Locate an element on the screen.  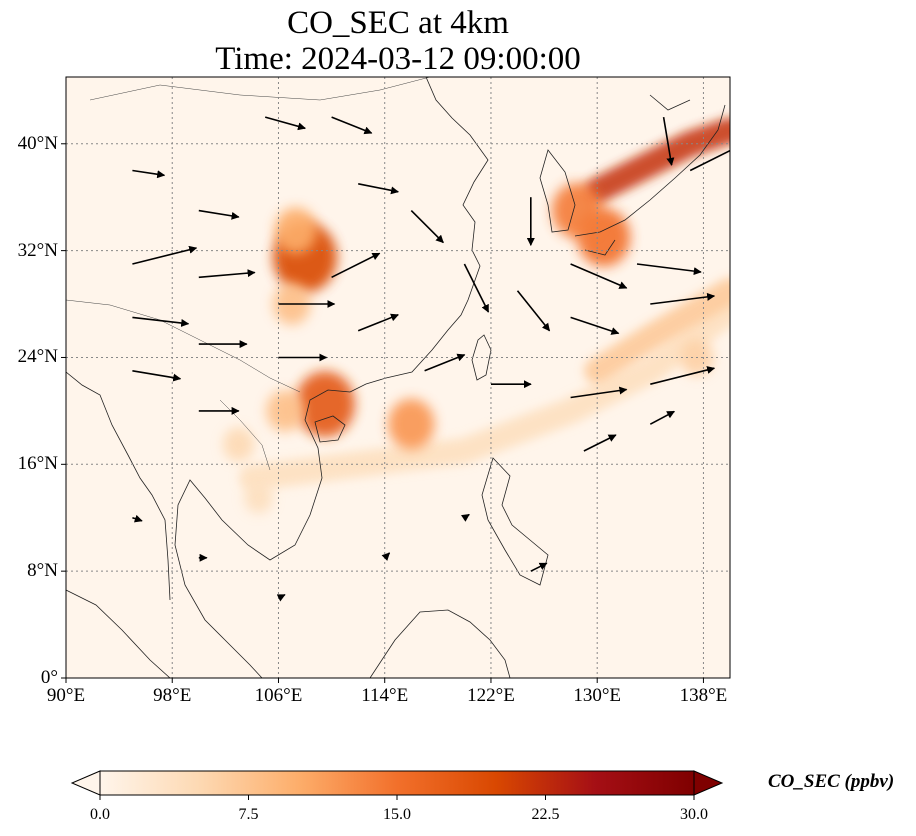
colorbar-tick-label: 7.5 is located at coordinates (248, 814).